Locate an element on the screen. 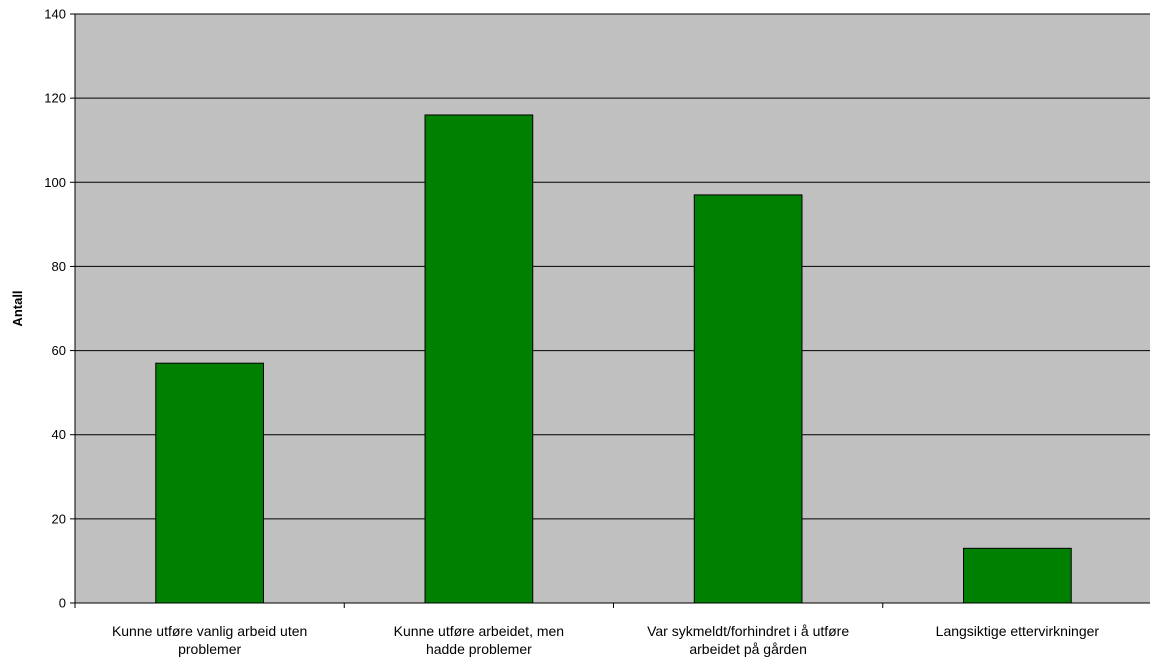 Image resolution: width=1150 pixels, height=664 pixels. y-tick-label: 0 is located at coordinates (62, 603).